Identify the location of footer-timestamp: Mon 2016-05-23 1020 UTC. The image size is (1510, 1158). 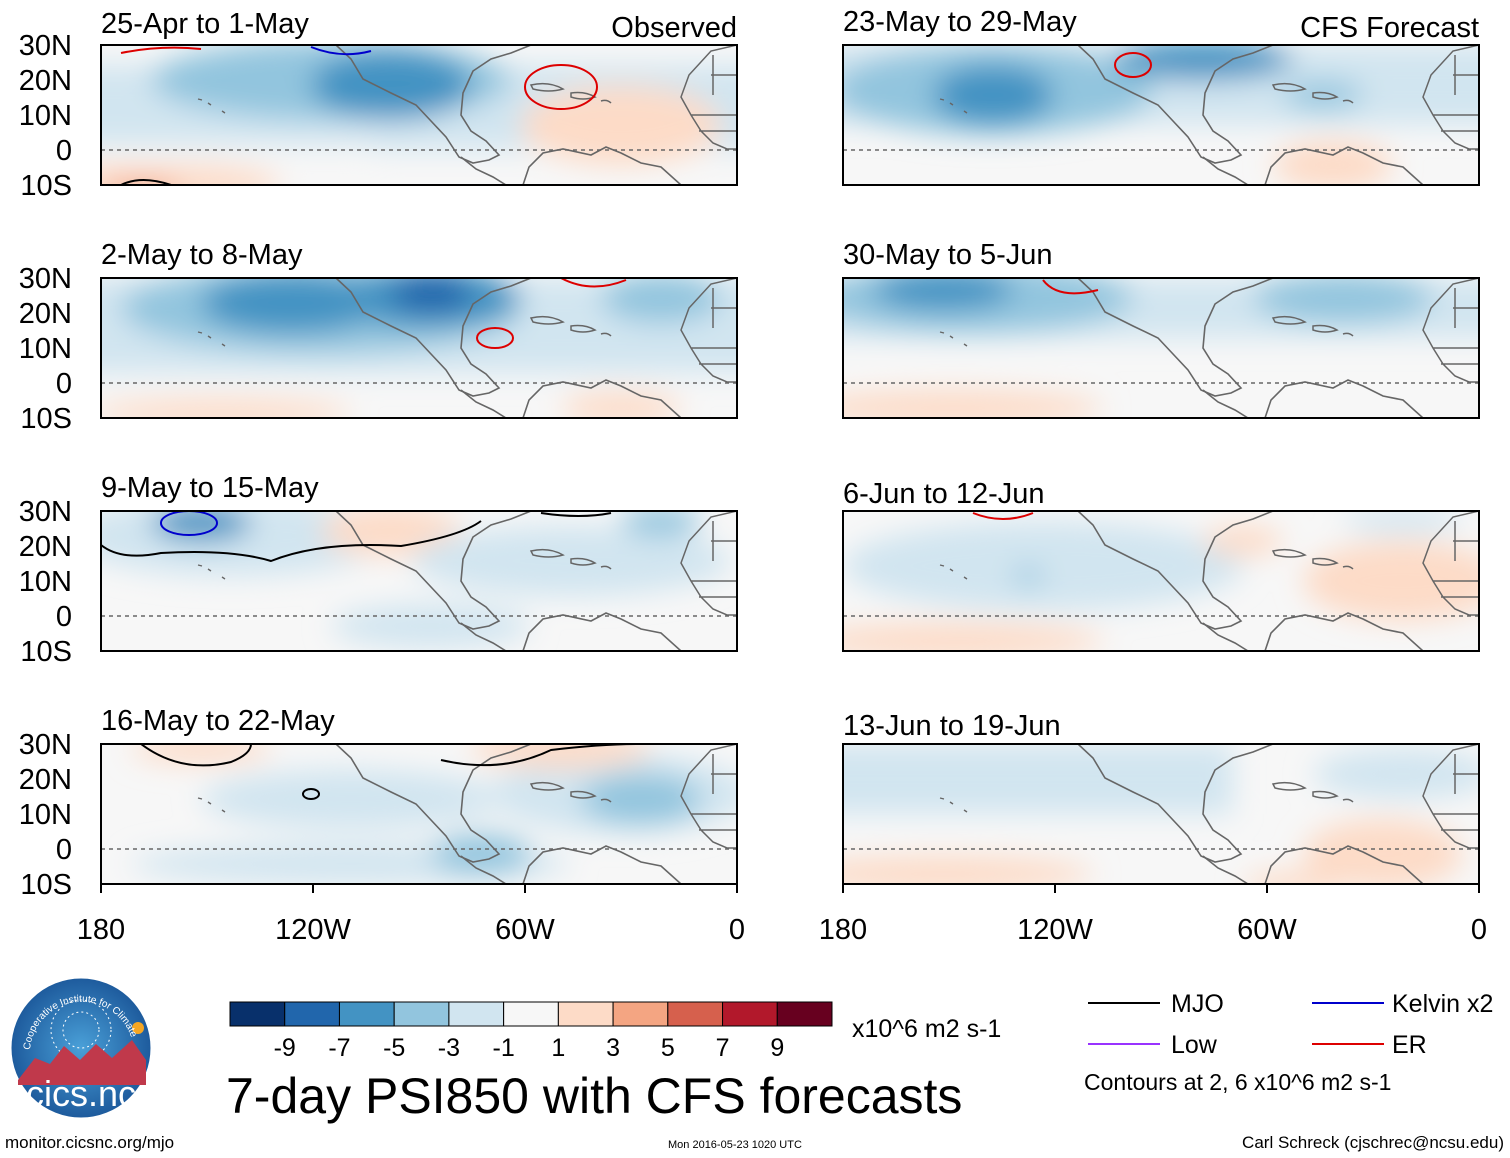
(735, 1145).